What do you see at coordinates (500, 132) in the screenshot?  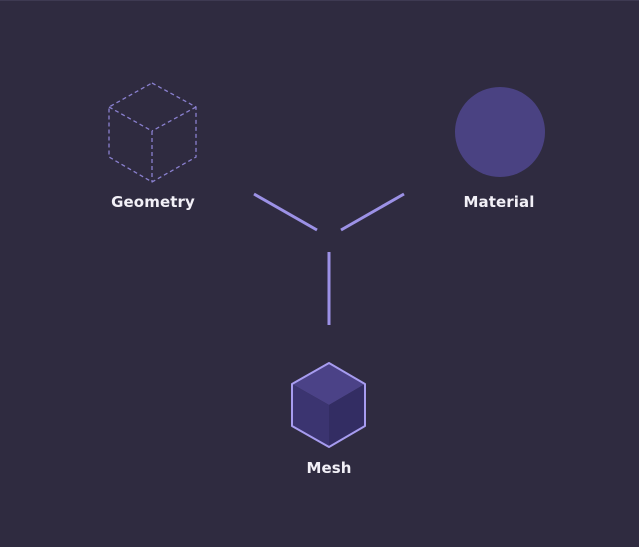 I see `solid-circle-icon` at bounding box center [500, 132].